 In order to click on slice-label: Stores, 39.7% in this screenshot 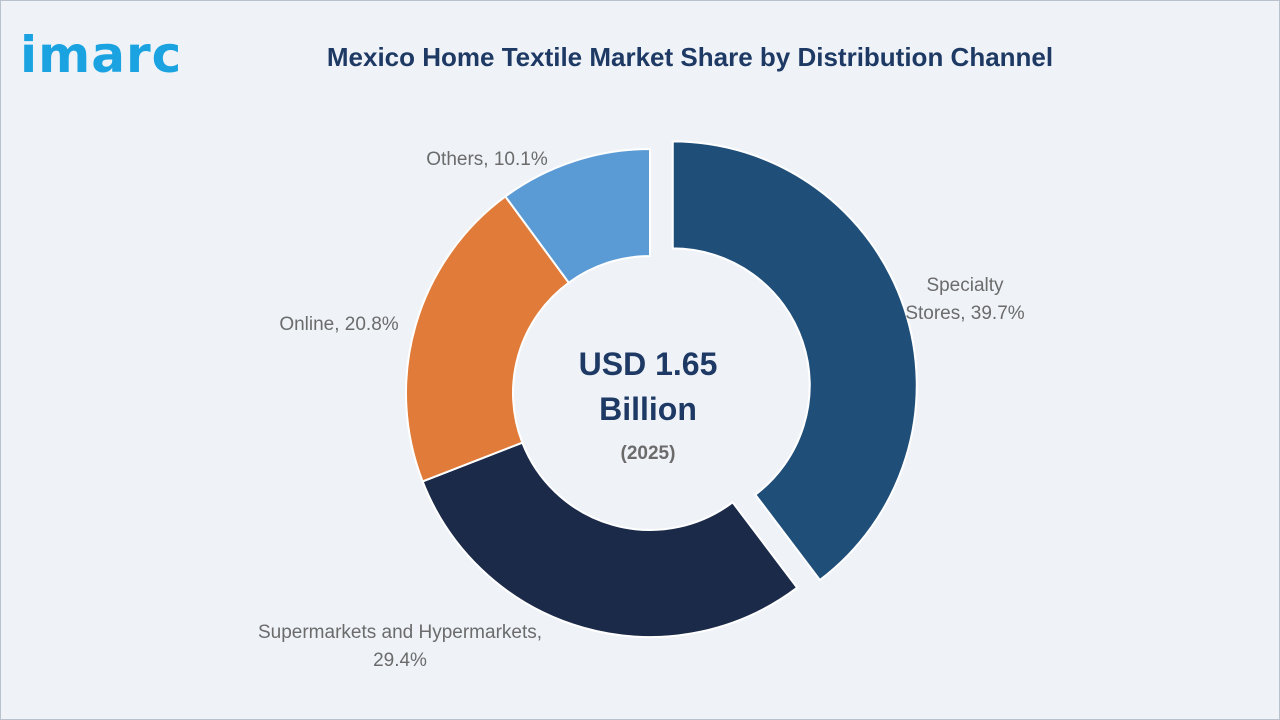, I will do `click(964, 313)`.